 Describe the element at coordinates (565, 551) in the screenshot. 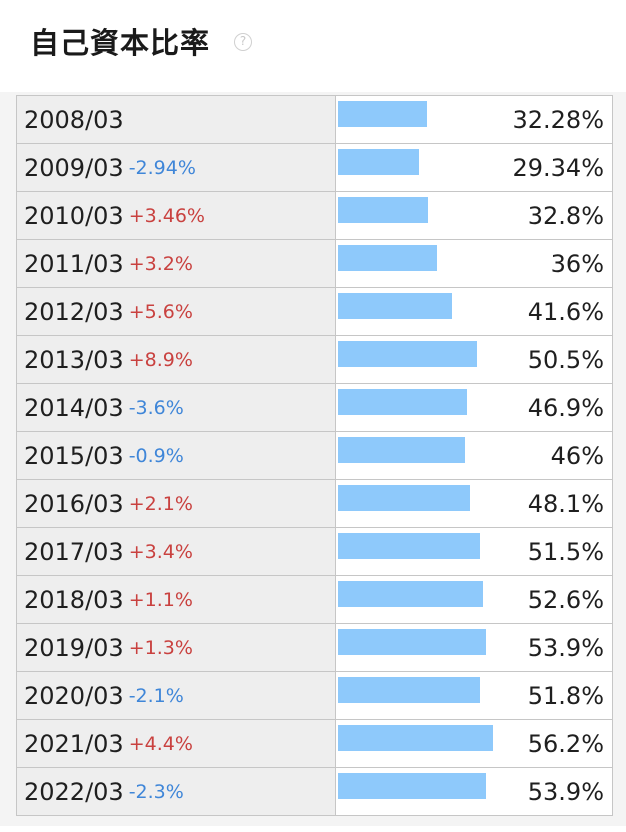

I see `value-label: 51.5%` at that location.